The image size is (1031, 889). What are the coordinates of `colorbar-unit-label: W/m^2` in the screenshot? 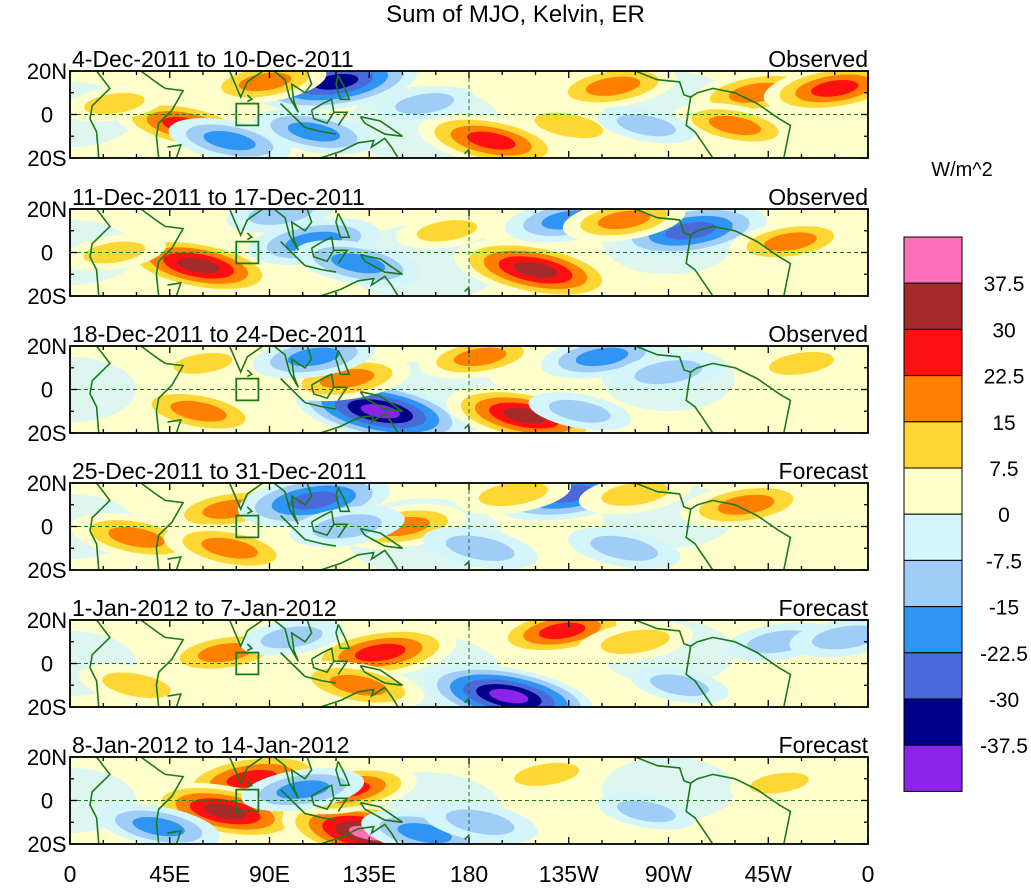 It's located at (962, 170).